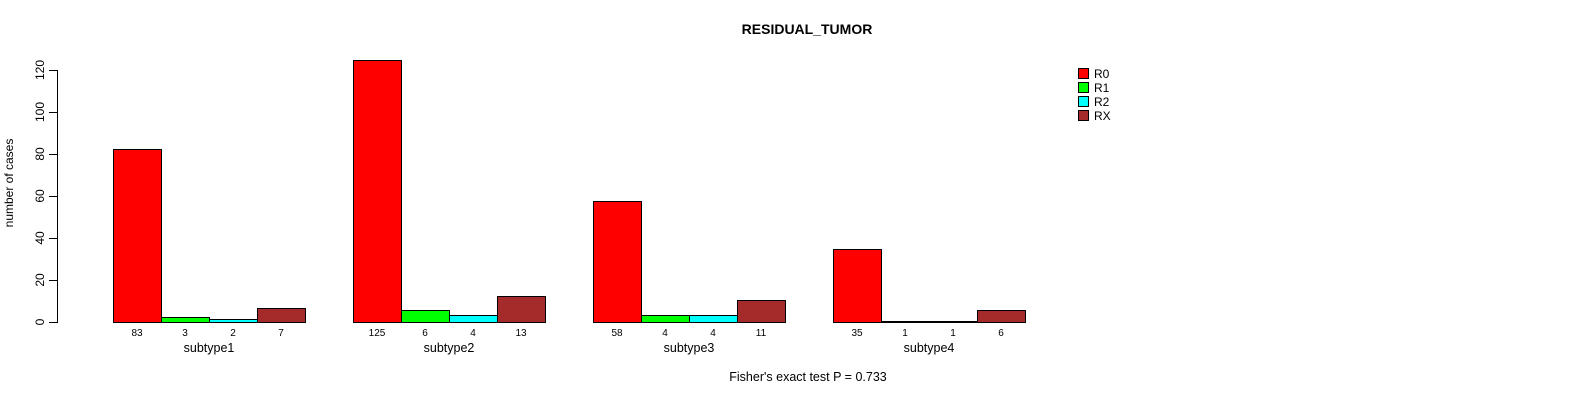 This screenshot has height=400, width=1590. Describe the element at coordinates (1102, 88) in the screenshot. I see `legend-label-R1: R1` at that location.